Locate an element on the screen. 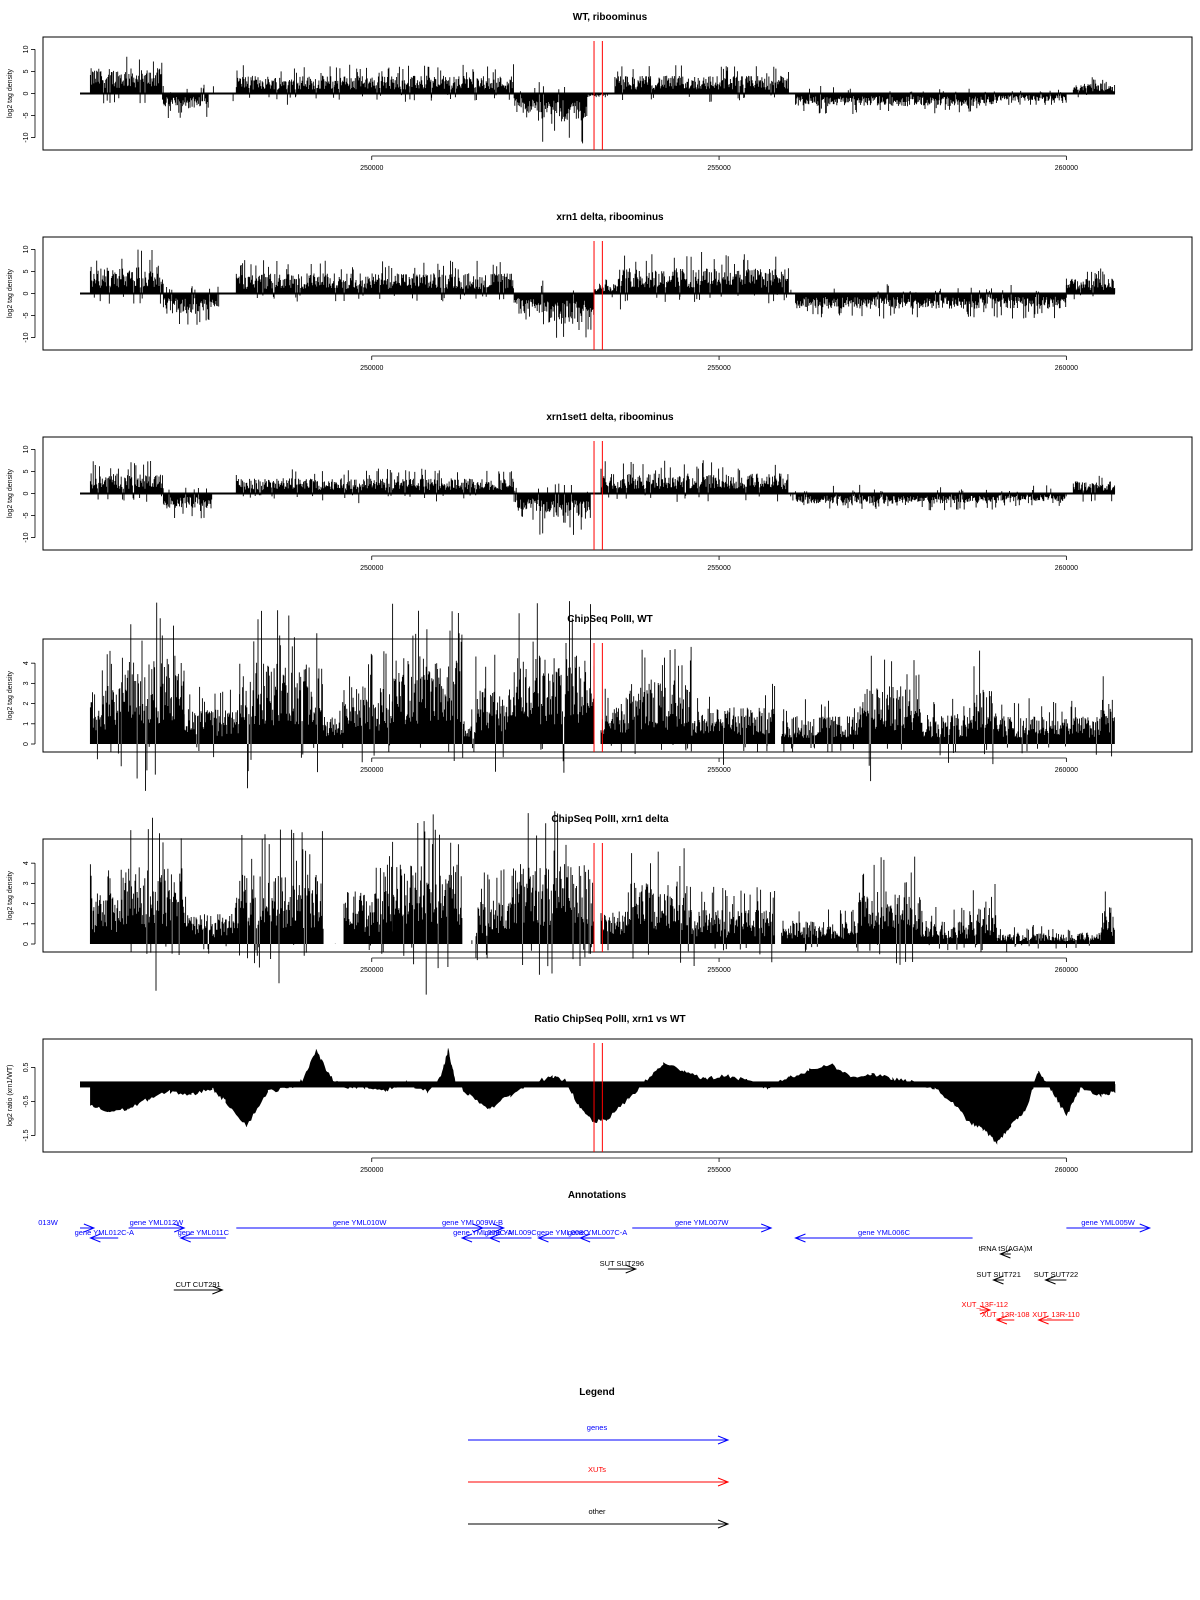  feature-other: CUT CUT291 is located at coordinates (198, 1287).